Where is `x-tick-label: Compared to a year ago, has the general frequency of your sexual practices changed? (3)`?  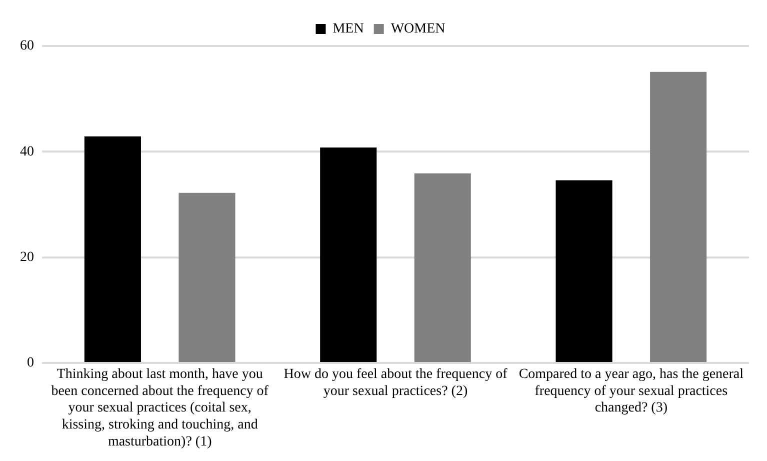
x-tick-label: Compared to a year ago, has the general frequency of your sexual practices changed? (3) is located at coordinates (631, 391).